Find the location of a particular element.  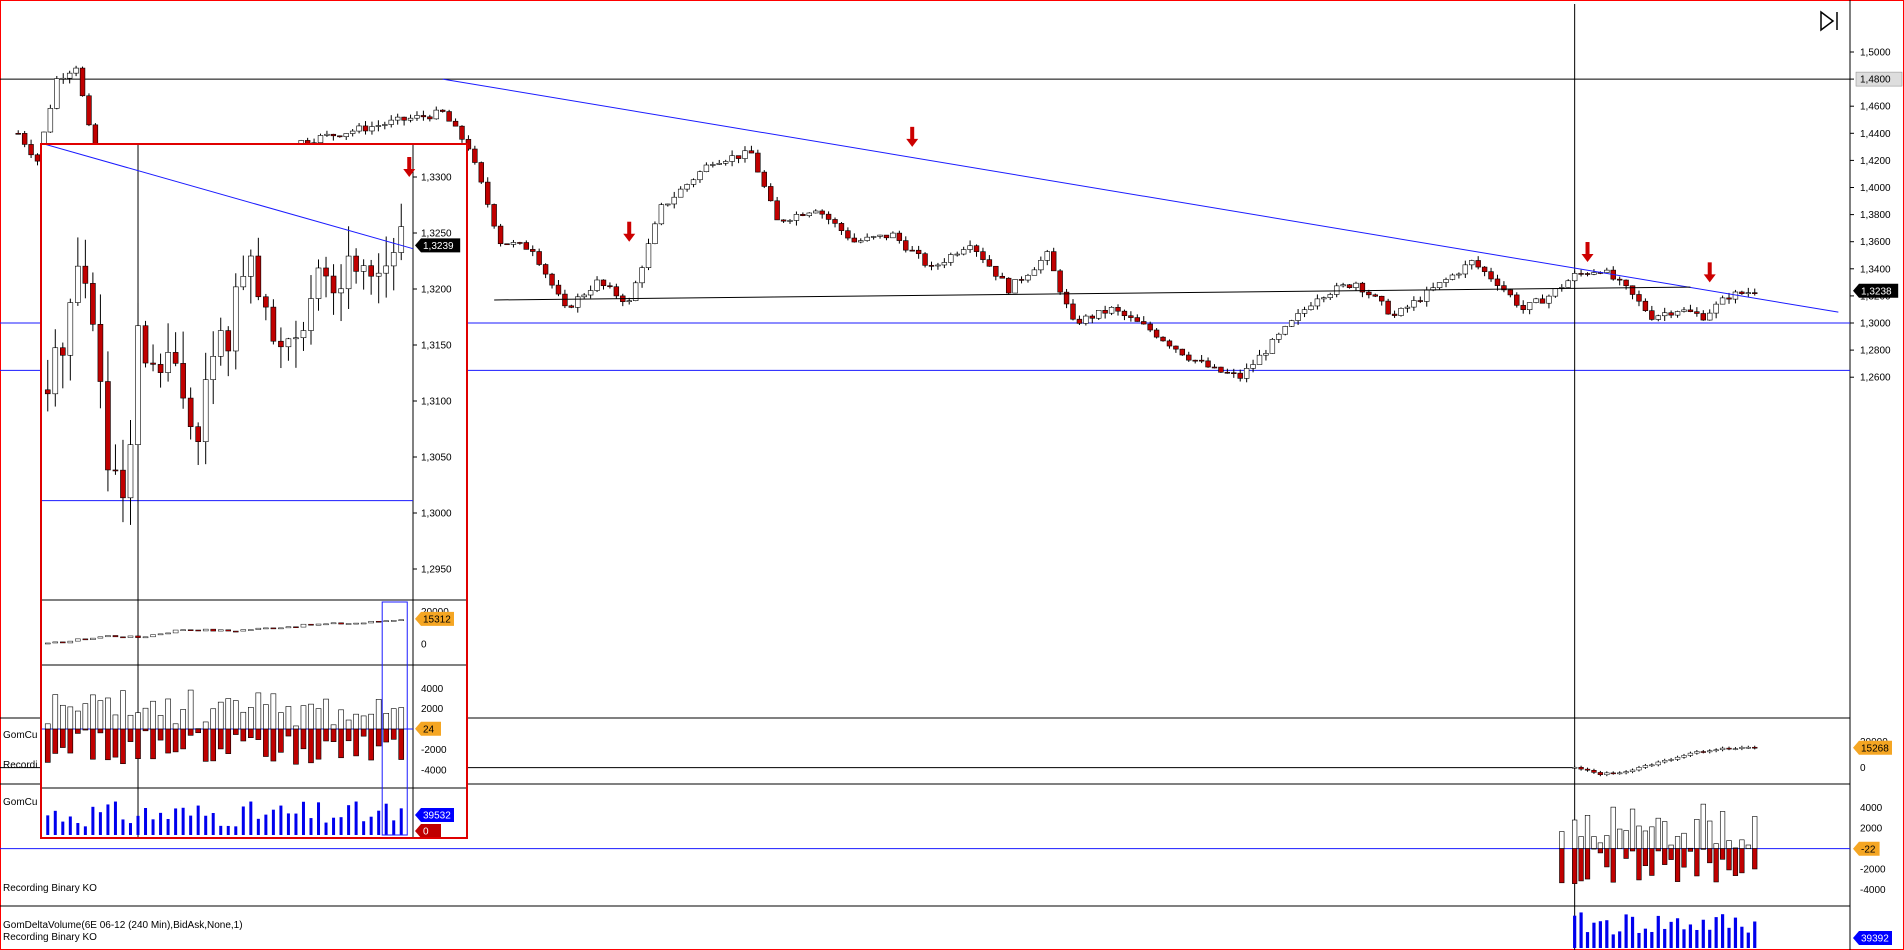

inset-delta-tick-label: -2000 is located at coordinates (434, 750).